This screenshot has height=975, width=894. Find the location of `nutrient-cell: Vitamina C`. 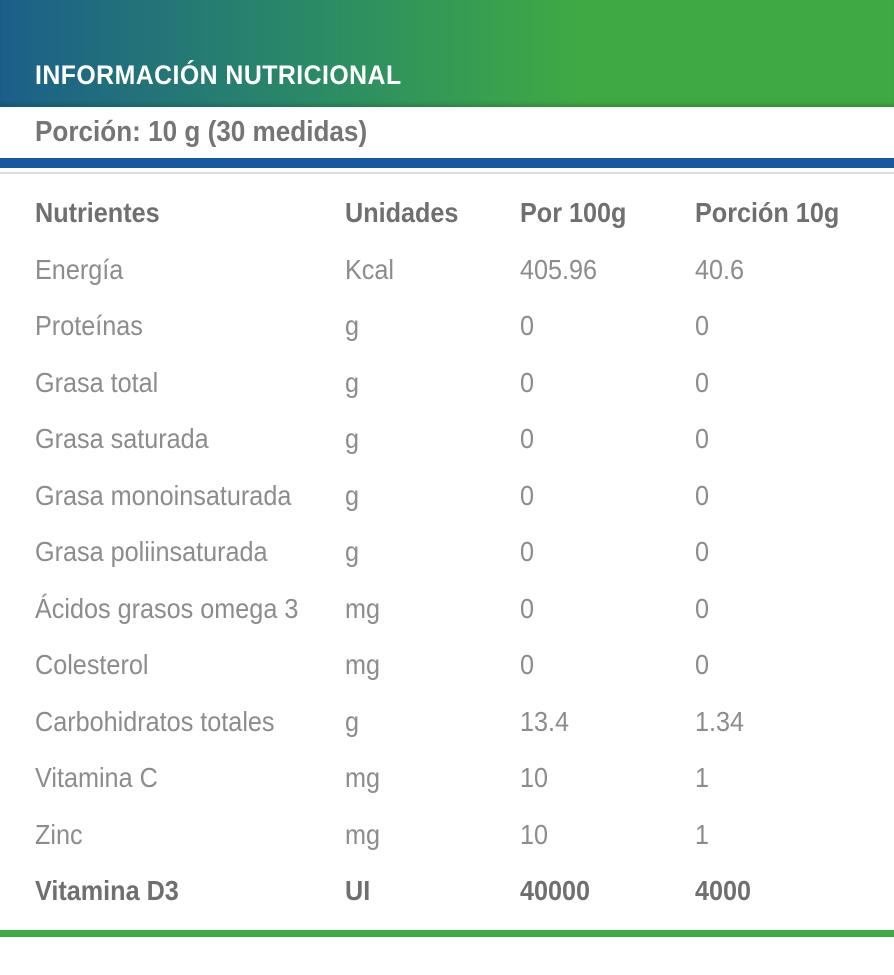

nutrient-cell: Vitamina C is located at coordinates (96, 778).